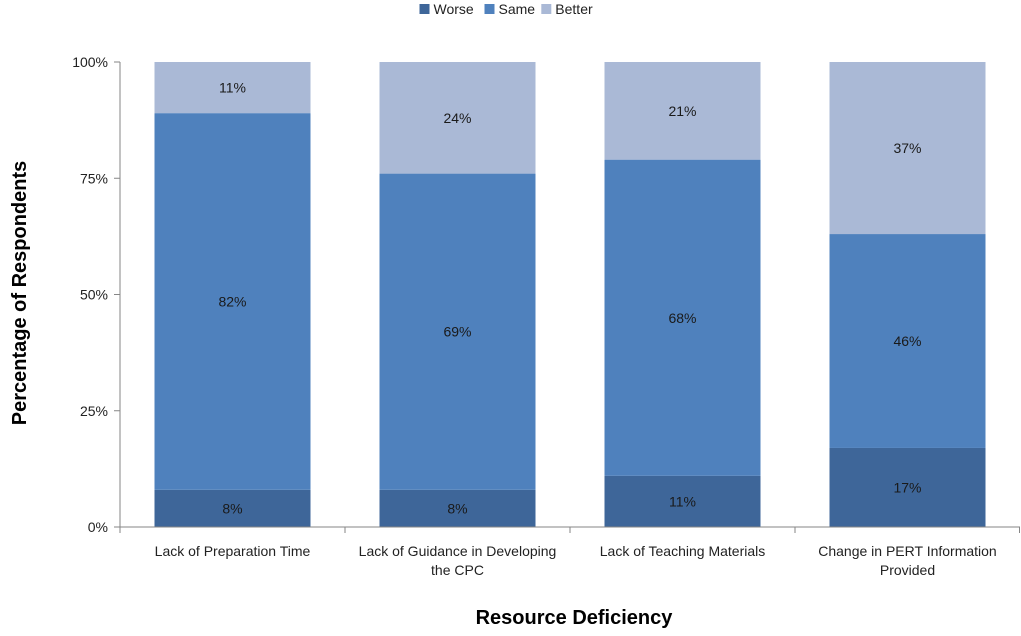 The width and height of the screenshot is (1021, 636). Describe the element at coordinates (20, 293) in the screenshot. I see `y-axis-title: Percentage of Respondents` at that location.